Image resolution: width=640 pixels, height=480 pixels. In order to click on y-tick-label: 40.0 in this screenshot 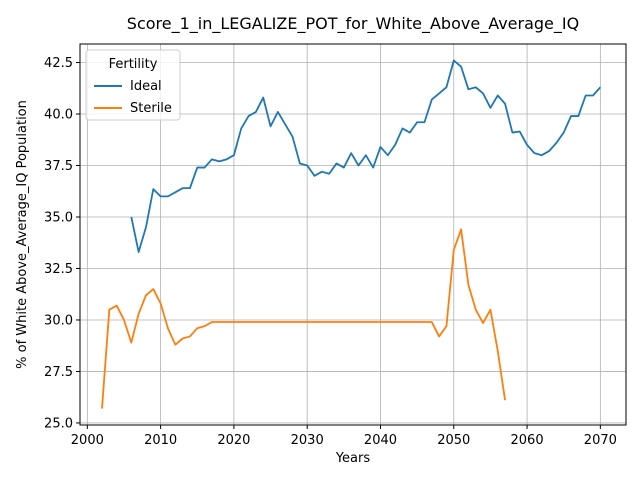, I will do `click(58, 115)`.